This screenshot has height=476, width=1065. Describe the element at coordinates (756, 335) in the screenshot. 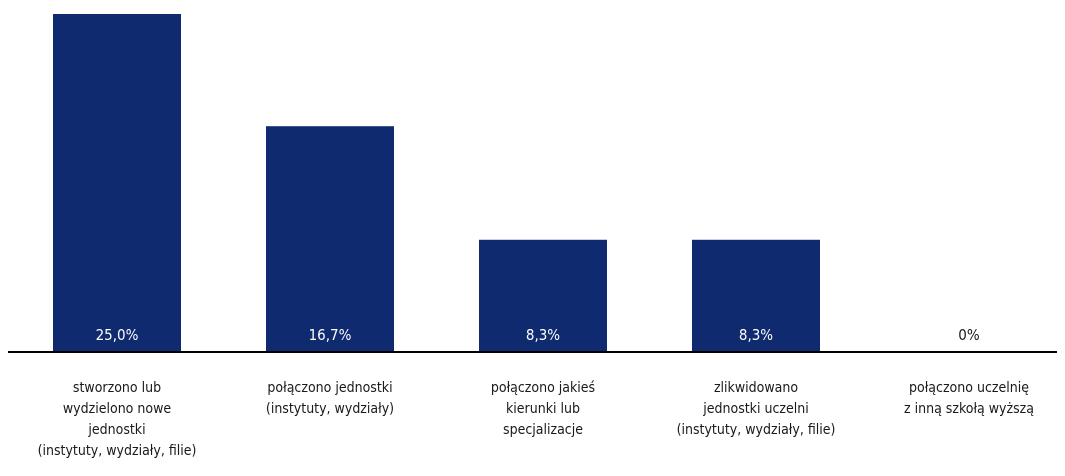

I see `value-label-4: 8,3%` at that location.